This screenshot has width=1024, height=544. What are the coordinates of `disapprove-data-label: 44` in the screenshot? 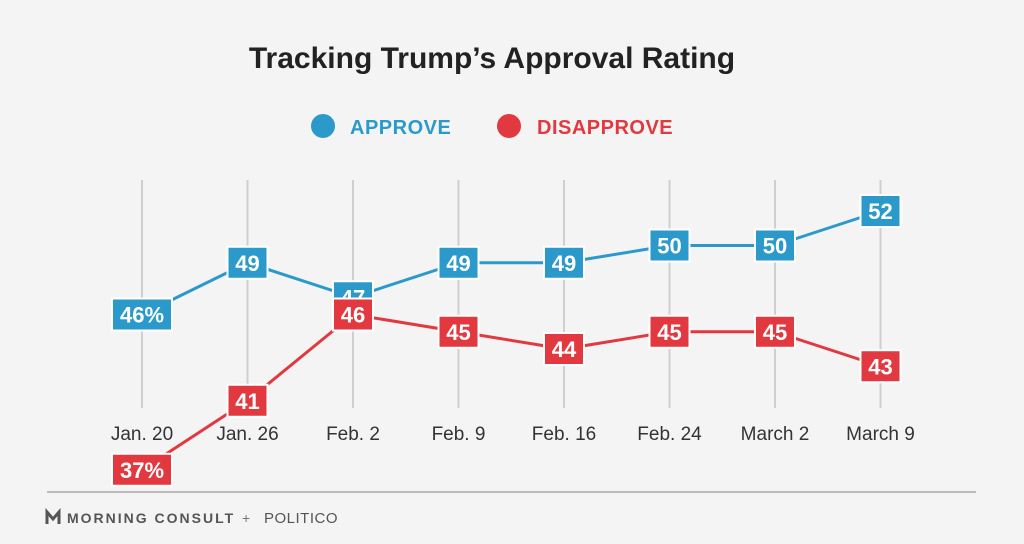 It's located at (564, 349).